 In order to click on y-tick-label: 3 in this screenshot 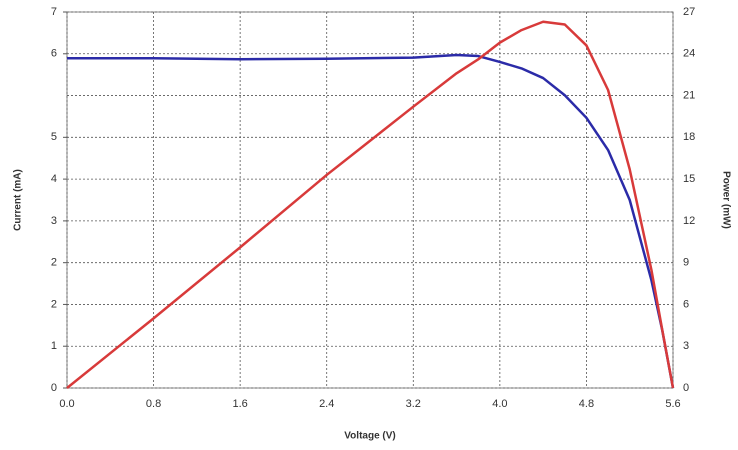, I will do `click(54, 221)`.